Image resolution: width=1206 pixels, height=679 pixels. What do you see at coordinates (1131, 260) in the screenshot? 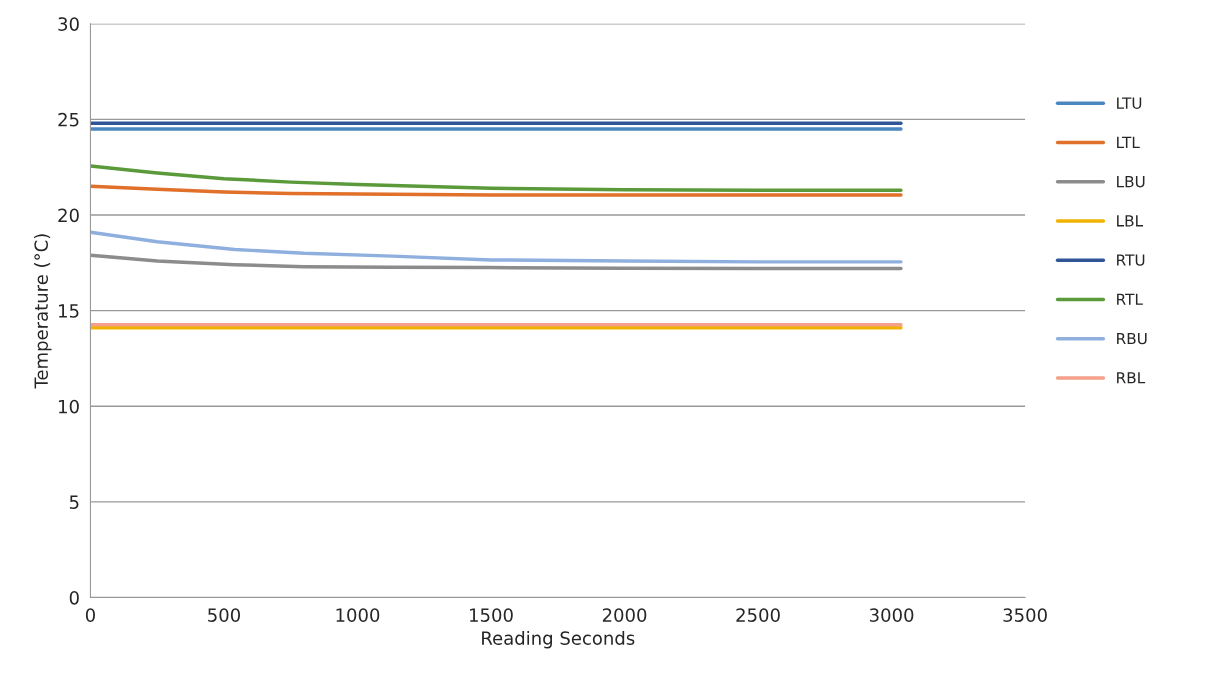
I see `legend-label: RTU` at bounding box center [1131, 260].